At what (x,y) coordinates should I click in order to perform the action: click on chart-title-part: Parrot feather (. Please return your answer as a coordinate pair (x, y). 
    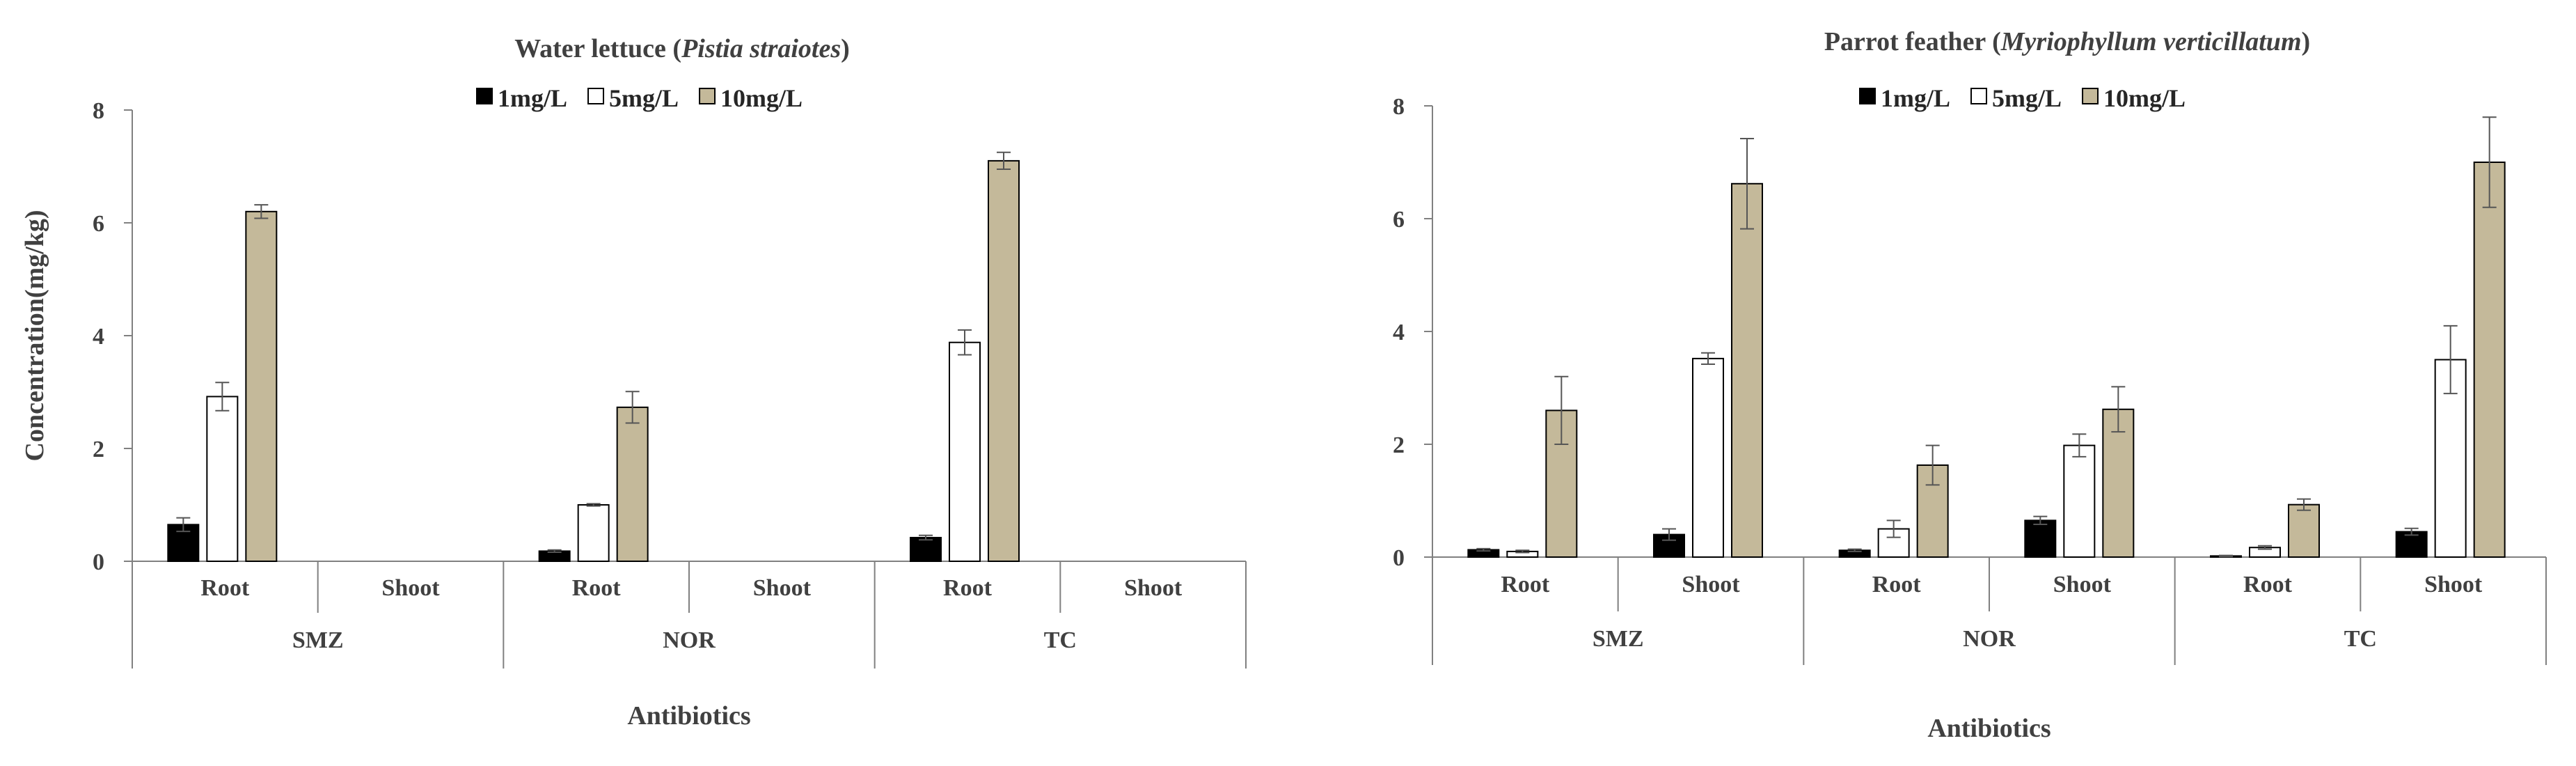
    Looking at the image, I should click on (1912, 42).